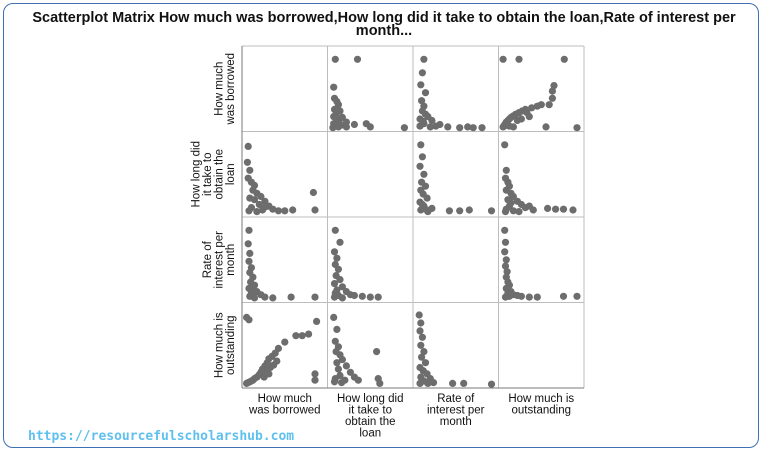 This screenshot has height=455, width=768. What do you see at coordinates (370, 399) in the screenshot?
I see `column-label-1: How long did` at bounding box center [370, 399].